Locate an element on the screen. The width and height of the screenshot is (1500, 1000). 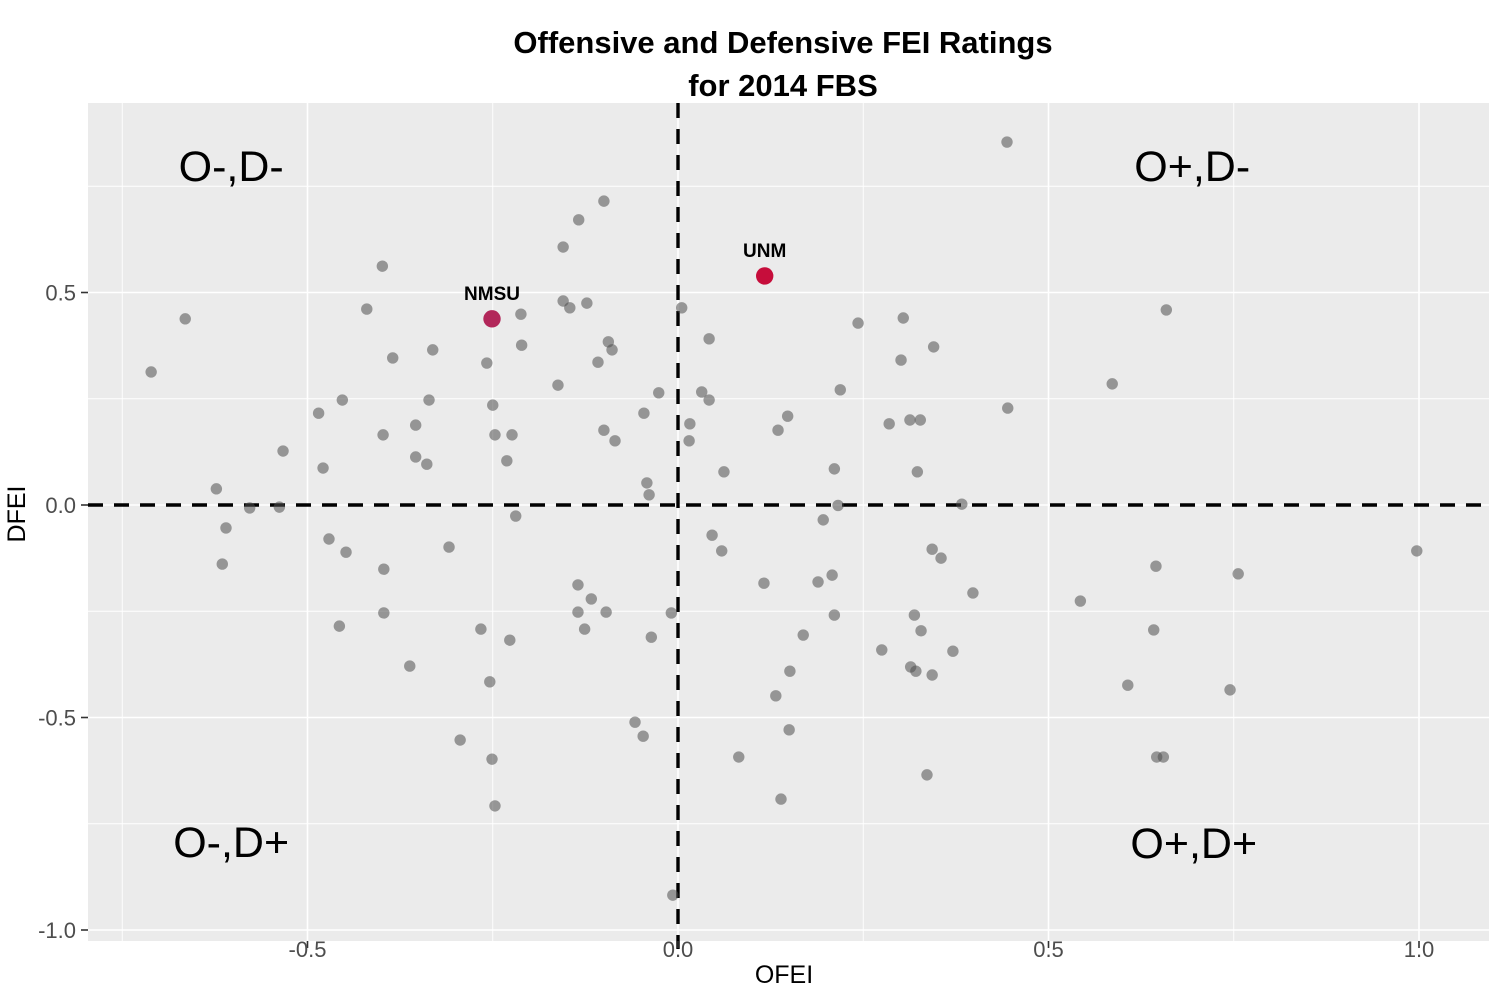
y-tick-label: 0.5 is located at coordinates (60, 293).